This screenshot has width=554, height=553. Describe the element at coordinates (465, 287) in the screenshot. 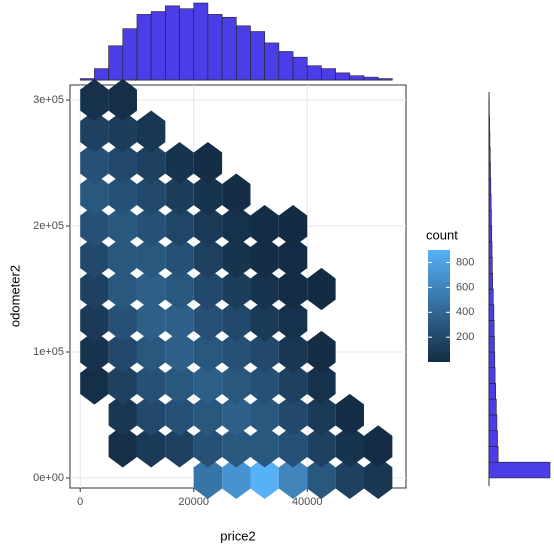

I see `colorbar-label: 600` at that location.